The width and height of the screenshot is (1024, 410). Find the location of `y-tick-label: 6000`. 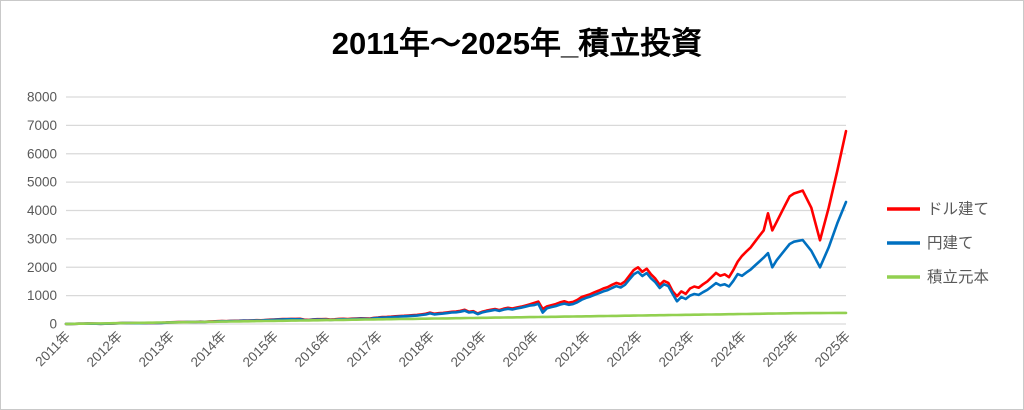

y-tick-label: 6000 is located at coordinates (42, 153).